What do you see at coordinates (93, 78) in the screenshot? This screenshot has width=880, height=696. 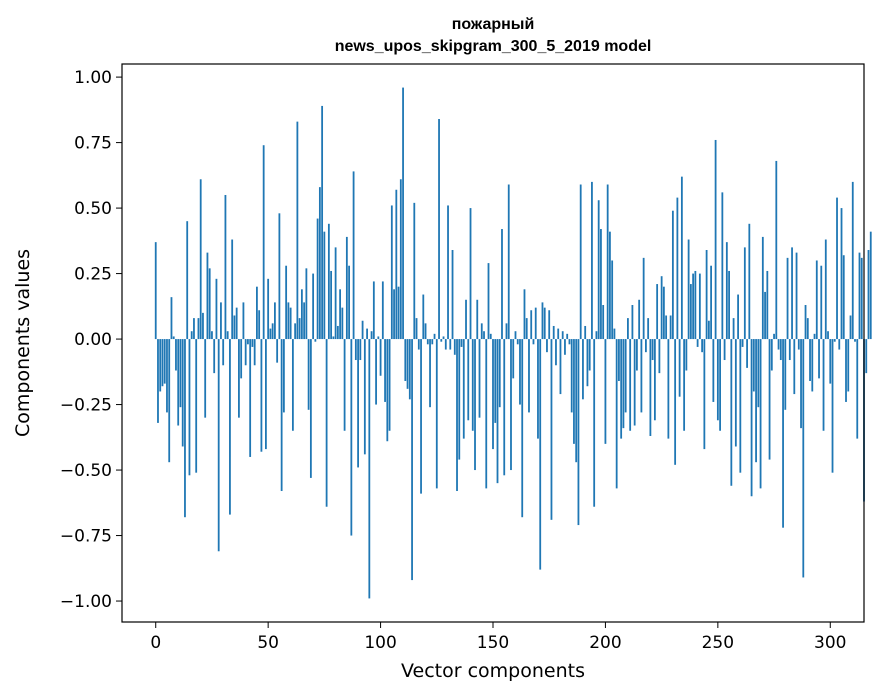 I see `y-tick-label: 1.00` at bounding box center [93, 78].